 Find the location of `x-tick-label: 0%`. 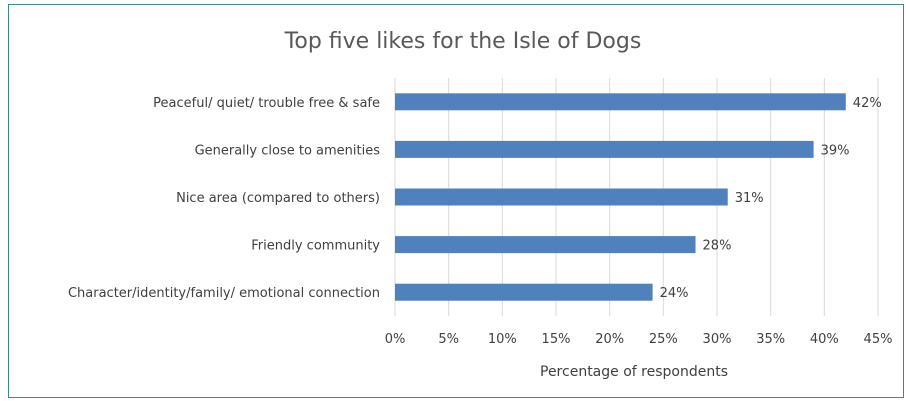

x-tick-label: 0% is located at coordinates (395, 339).